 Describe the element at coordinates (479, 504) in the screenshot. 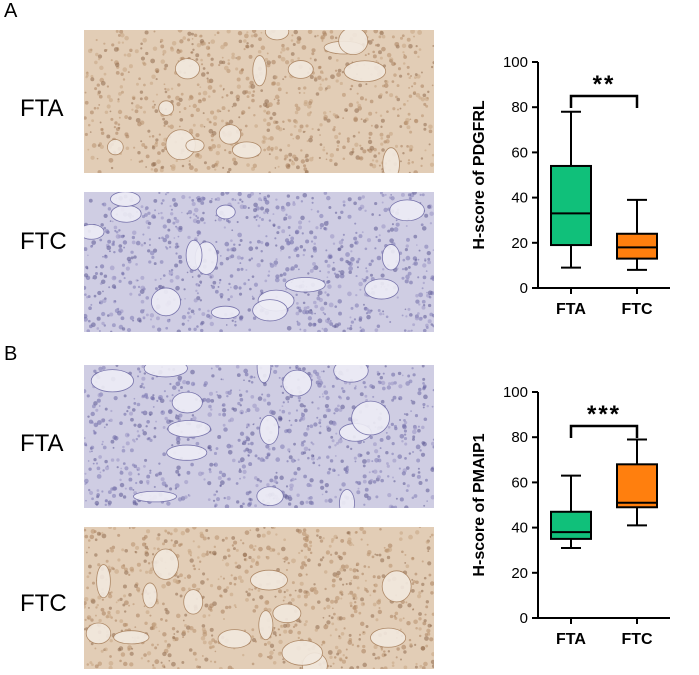

I see `y-axis-label: H-score of PMAIP1` at that location.